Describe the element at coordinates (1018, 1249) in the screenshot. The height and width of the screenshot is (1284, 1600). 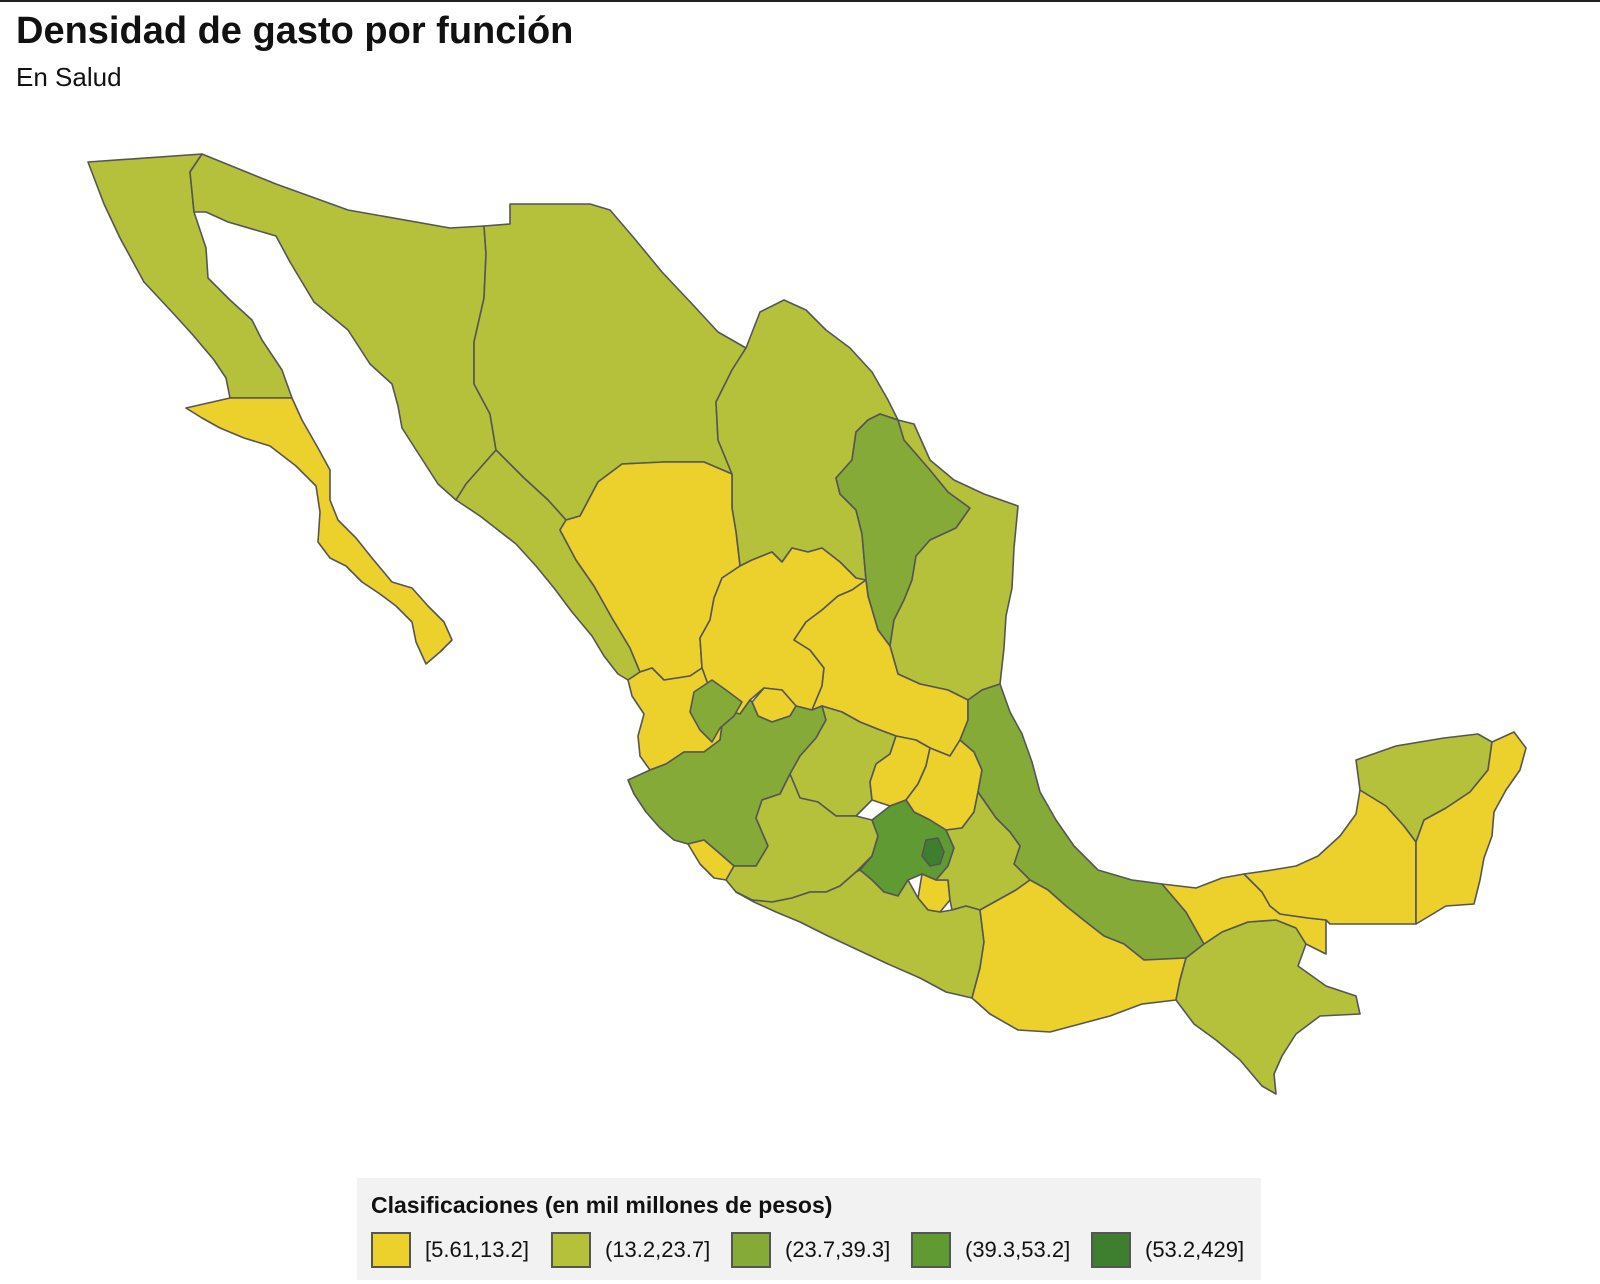
I see `legend-label: (39.3,53.2]` at that location.